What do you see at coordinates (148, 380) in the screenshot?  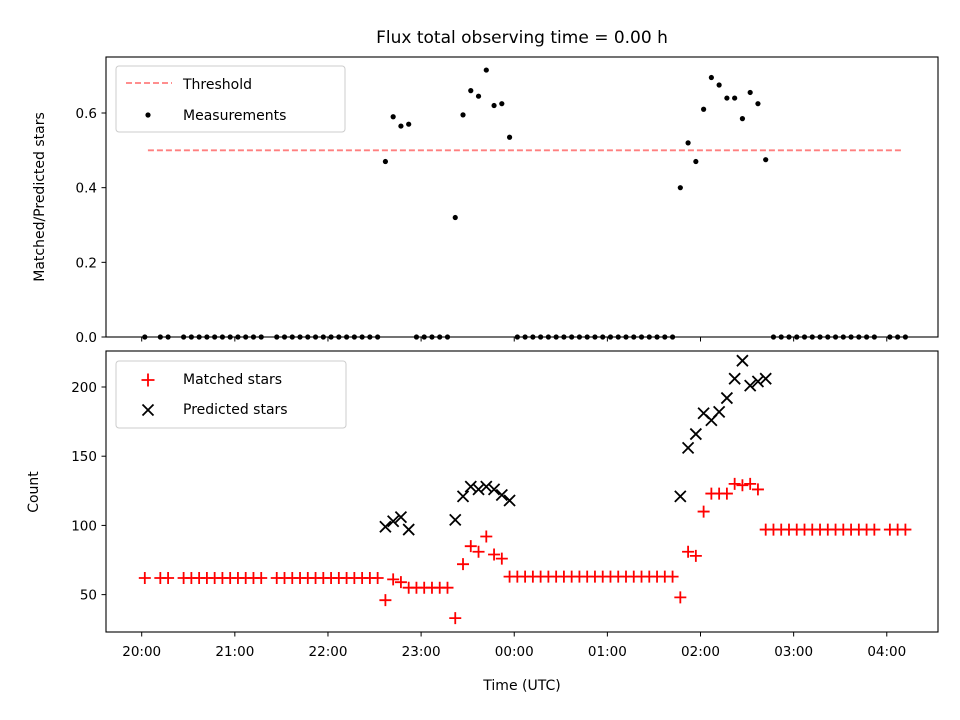 I see `matched-stars-legend-swatch` at bounding box center [148, 380].